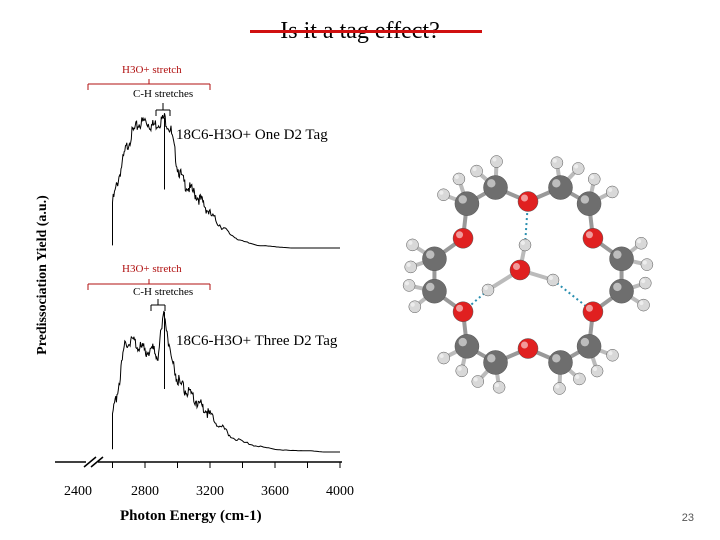  I want to click on bottom-h3o-bracket, so click(149, 284).